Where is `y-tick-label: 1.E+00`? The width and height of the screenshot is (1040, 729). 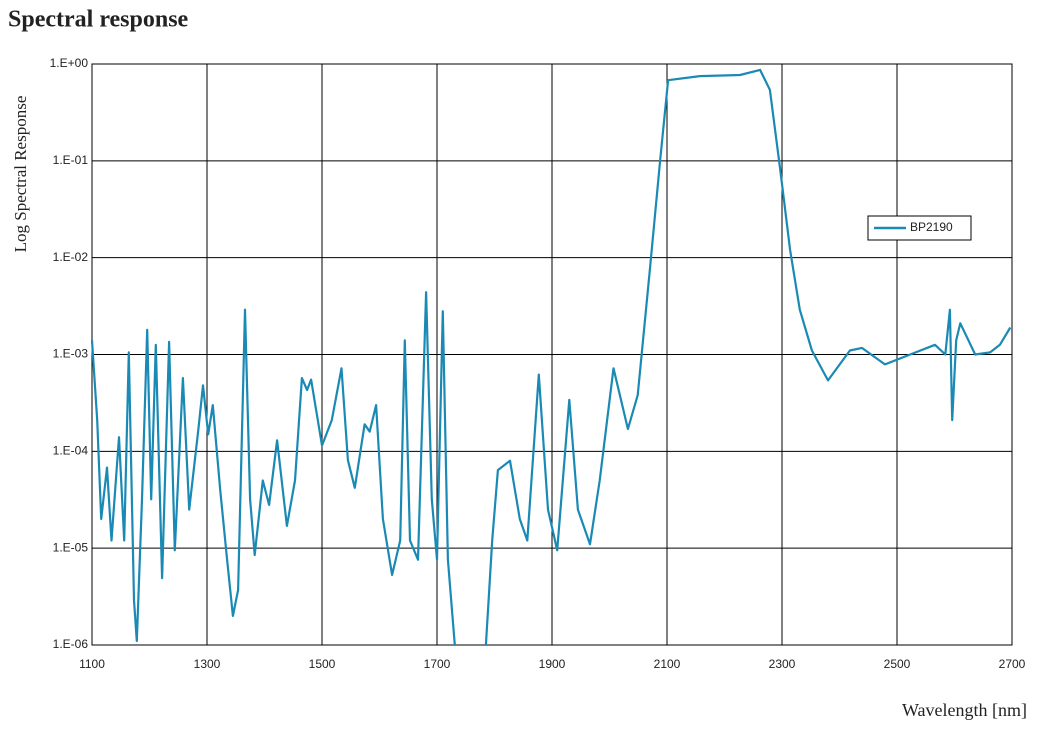 y-tick-label: 1.E+00 is located at coordinates (69, 63).